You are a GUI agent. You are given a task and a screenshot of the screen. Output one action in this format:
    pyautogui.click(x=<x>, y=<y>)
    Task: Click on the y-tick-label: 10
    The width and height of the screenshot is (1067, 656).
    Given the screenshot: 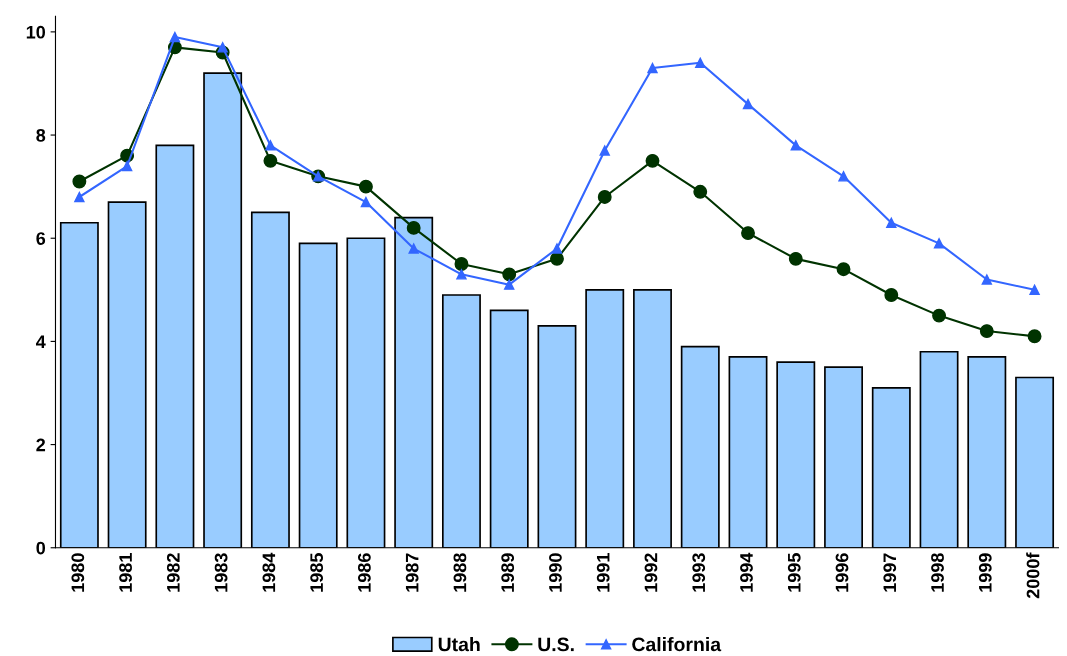 What is the action you would take?
    pyautogui.click(x=36, y=32)
    